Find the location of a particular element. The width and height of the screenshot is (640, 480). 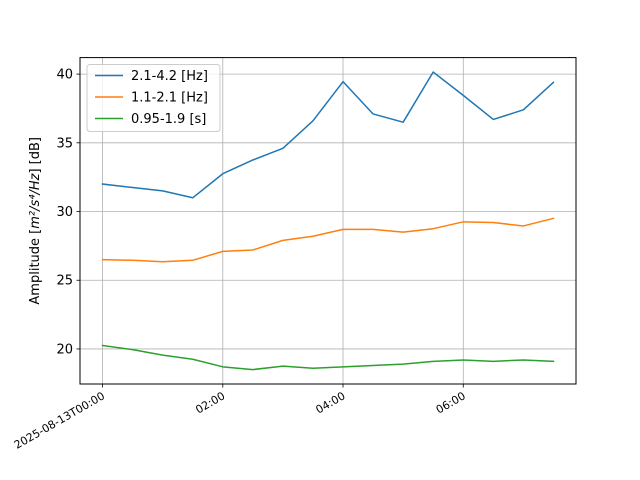

y-axis-title: Amplitude [m²/s⁴/Hz] [dB] is located at coordinates (35, 221).